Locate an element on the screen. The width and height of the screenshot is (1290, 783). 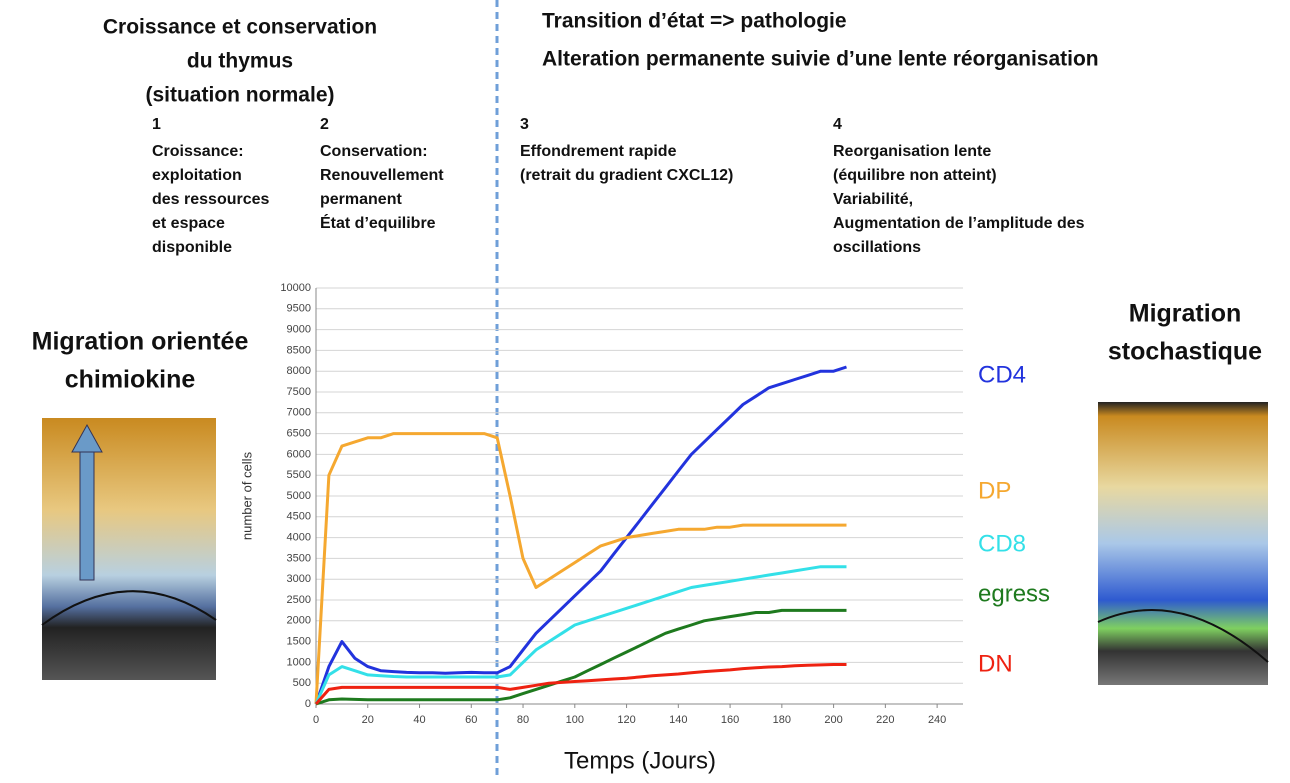
phase-text: permanent is located at coordinates (361, 199).